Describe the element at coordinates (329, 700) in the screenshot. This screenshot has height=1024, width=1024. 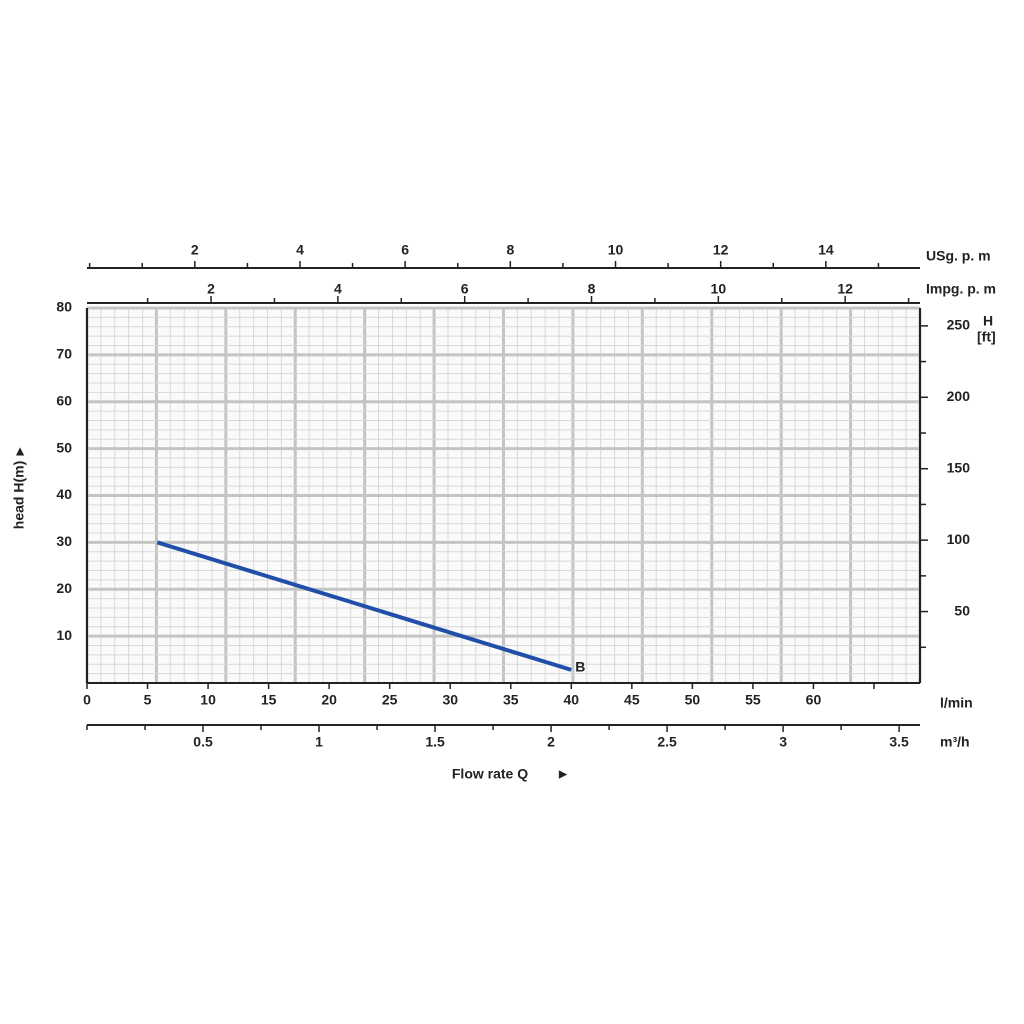
I see `x-tick-label: 20` at that location.